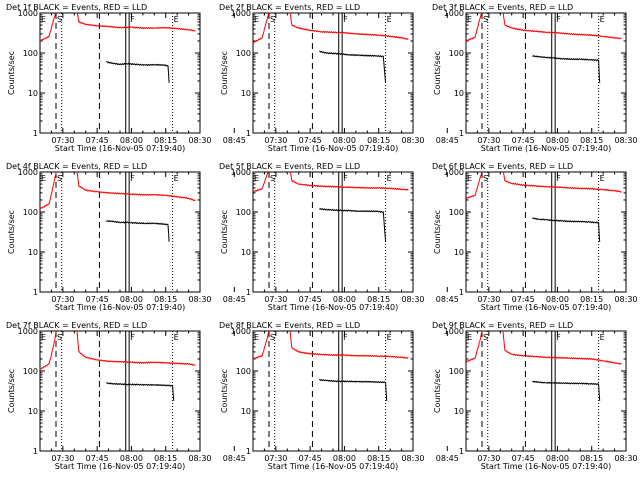  I want to click on chart-title: Det 2f BLACK = Events, RED = LLD, so click(289, 7).